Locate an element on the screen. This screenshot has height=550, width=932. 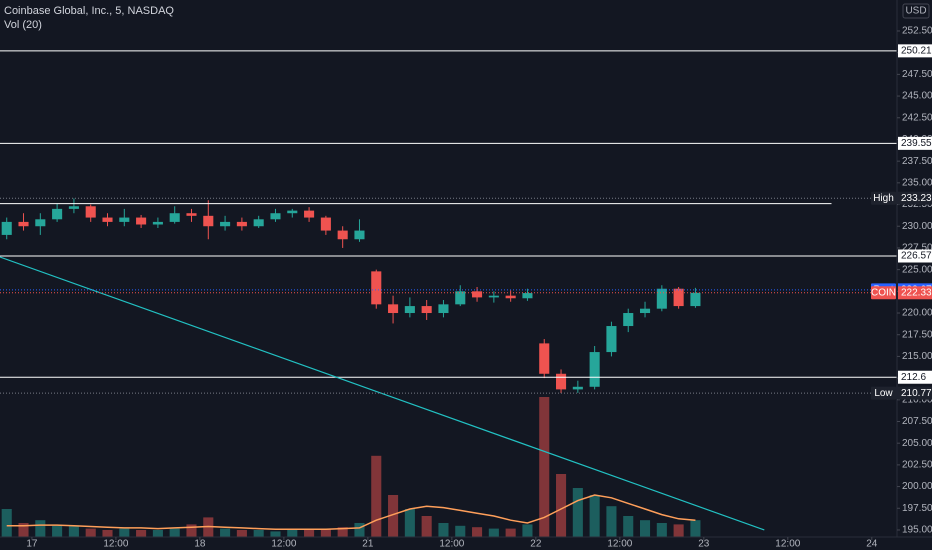
y-tick-label: 207.50 is located at coordinates (917, 421).